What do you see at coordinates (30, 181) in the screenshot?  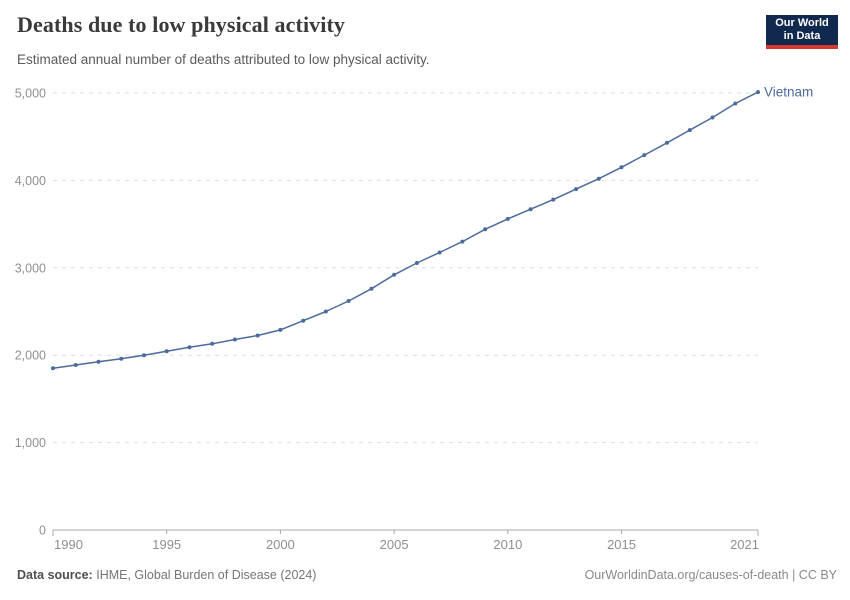 I see `y-axis-tick-label: 4,000` at bounding box center [30, 181].